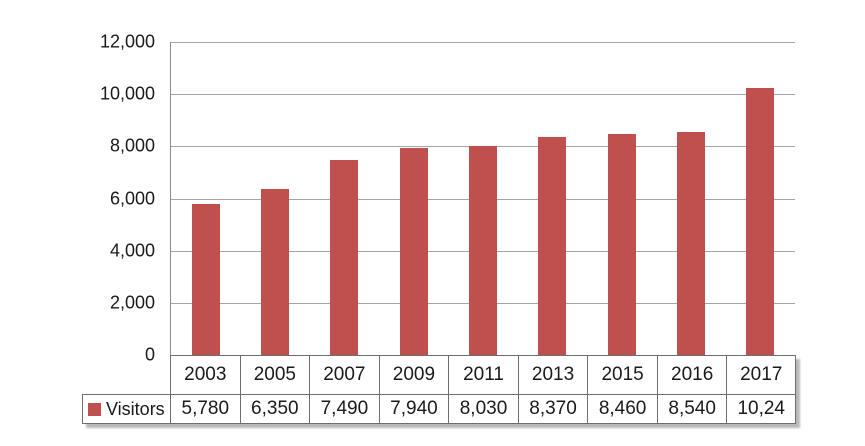 The image size is (865, 446). What do you see at coordinates (622, 409) in the screenshot?
I see `value-cell-2015: 8,460` at bounding box center [622, 409].